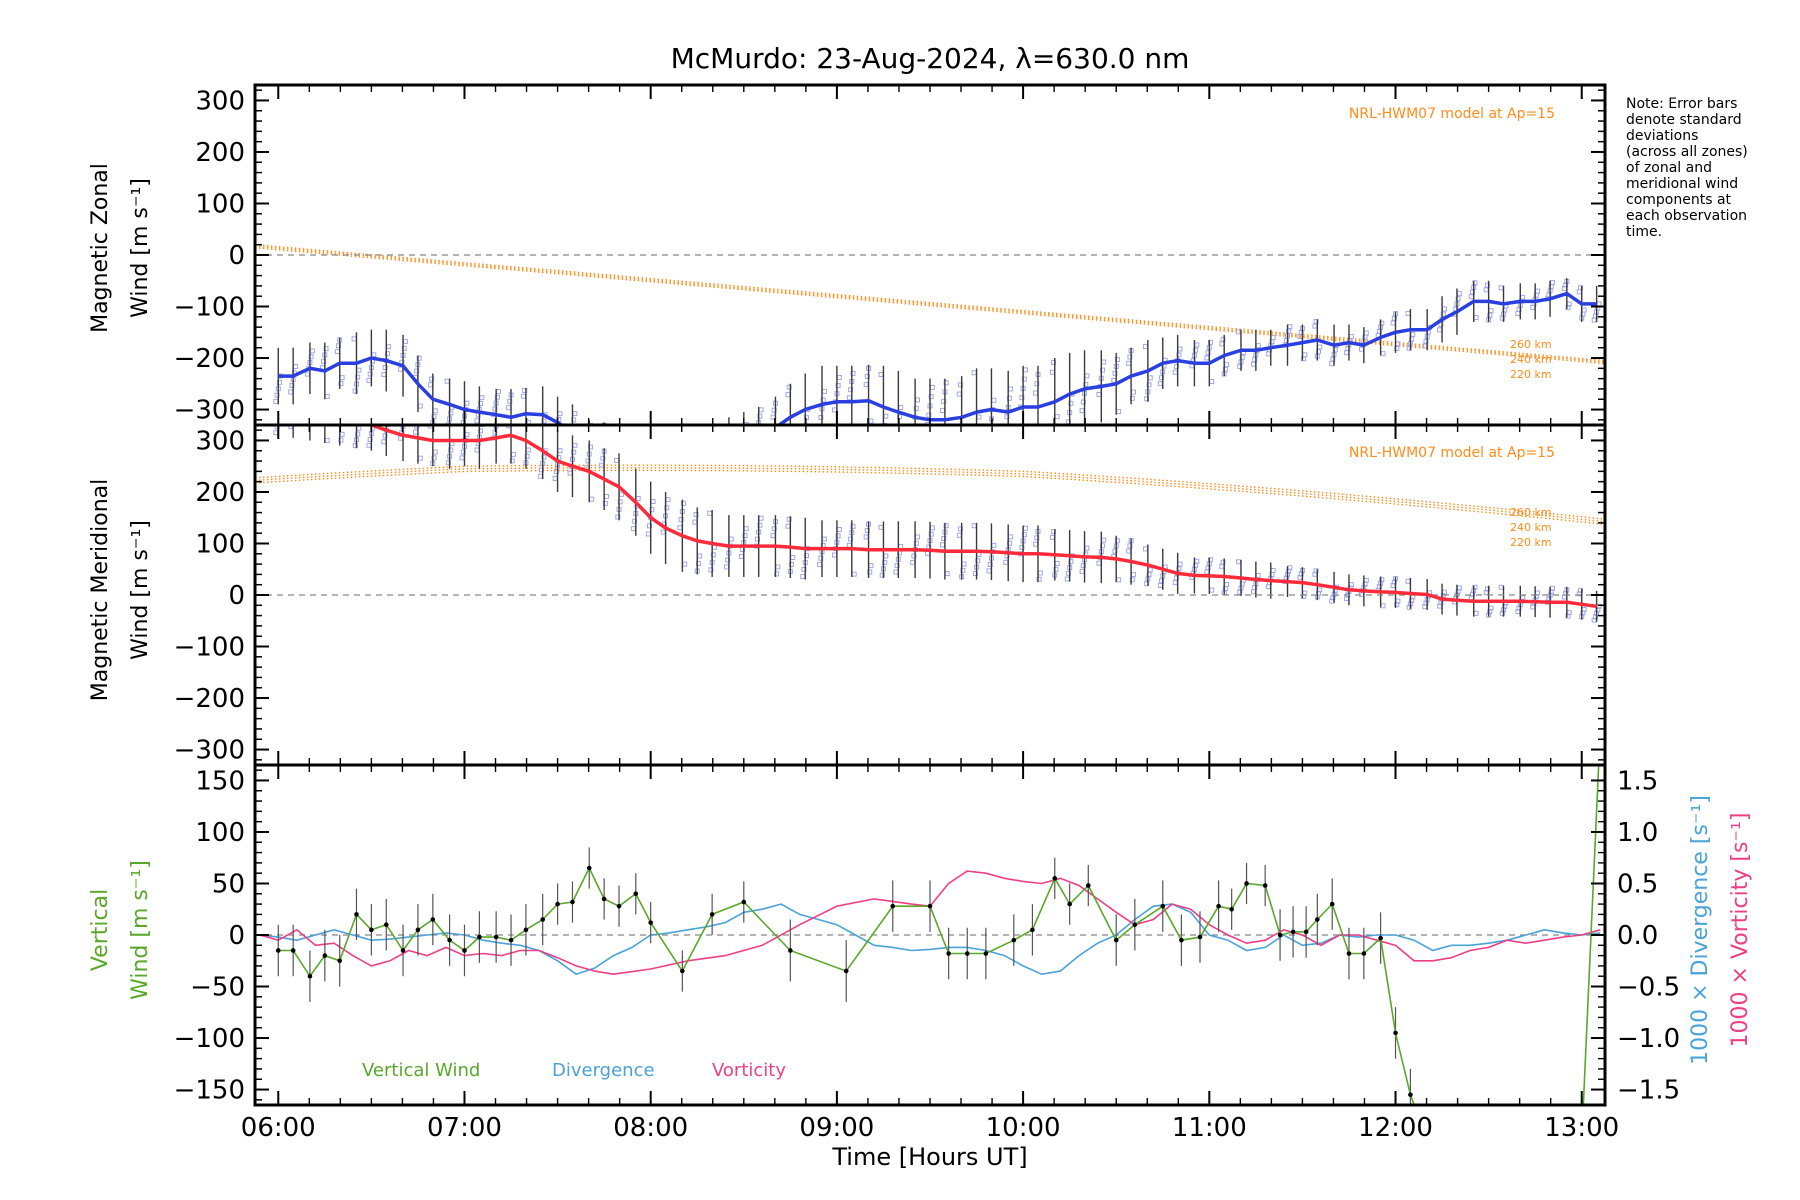 The image size is (1800, 1200). I want to click on y-tick-label: −100, so click(209, 1039).